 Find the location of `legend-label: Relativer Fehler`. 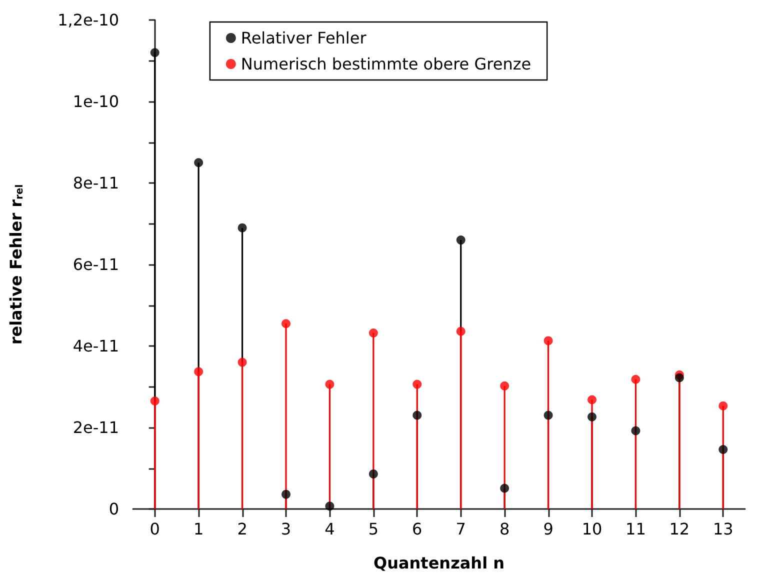

legend-label: Relativer Fehler is located at coordinates (303, 38).